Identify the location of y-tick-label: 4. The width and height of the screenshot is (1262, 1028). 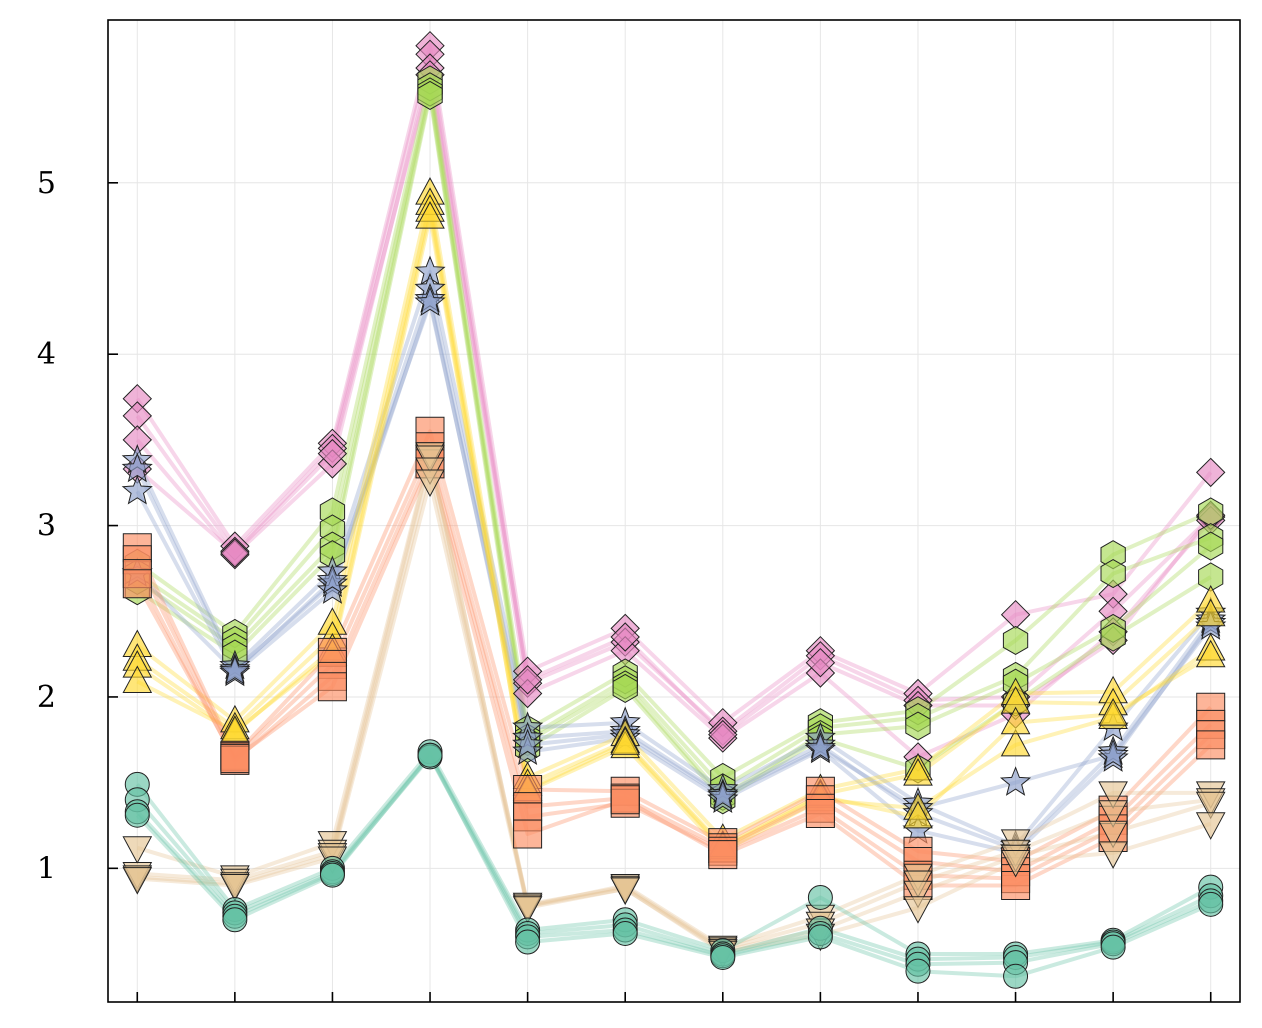
(46, 354).